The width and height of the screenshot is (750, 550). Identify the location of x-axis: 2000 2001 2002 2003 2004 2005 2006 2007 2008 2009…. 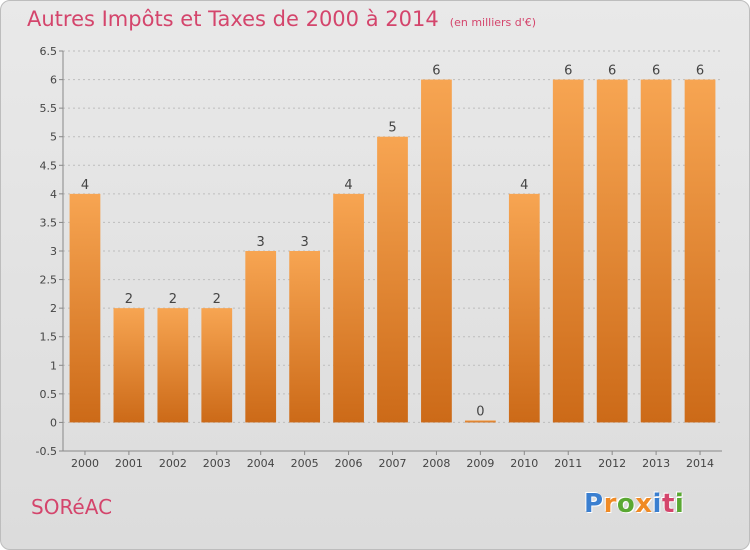
(392, 460).